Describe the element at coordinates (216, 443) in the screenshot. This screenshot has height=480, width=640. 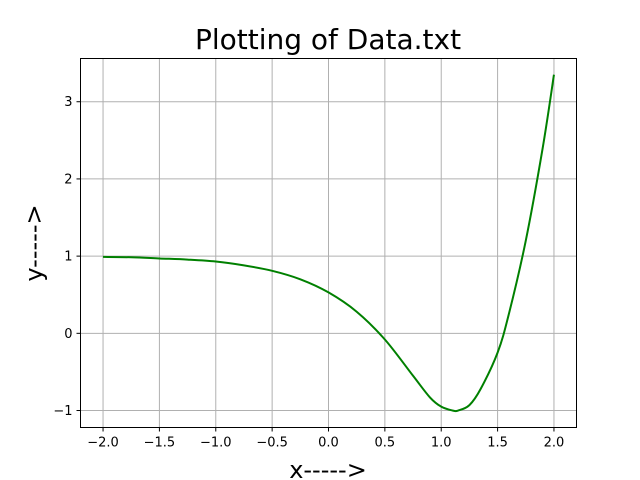
I see `x-tick-label: −1.0` at that location.